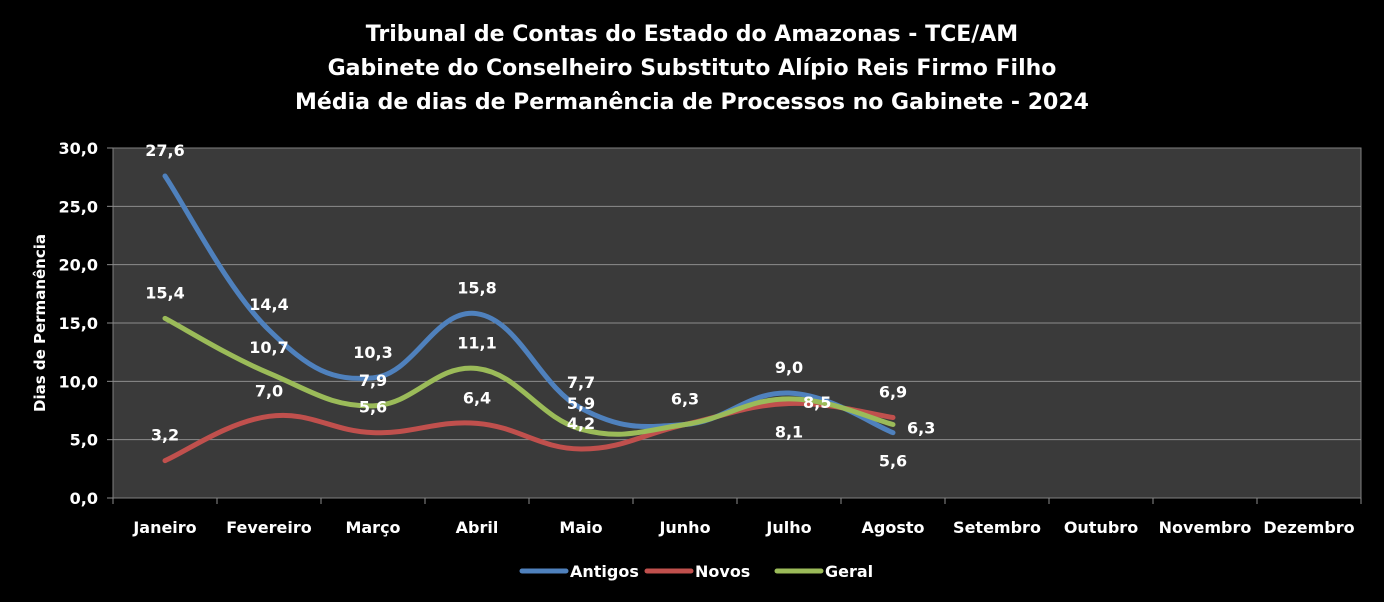 This screenshot has height=602, width=1384. I want to click on x-tick-label: Janeiro, so click(164, 527).